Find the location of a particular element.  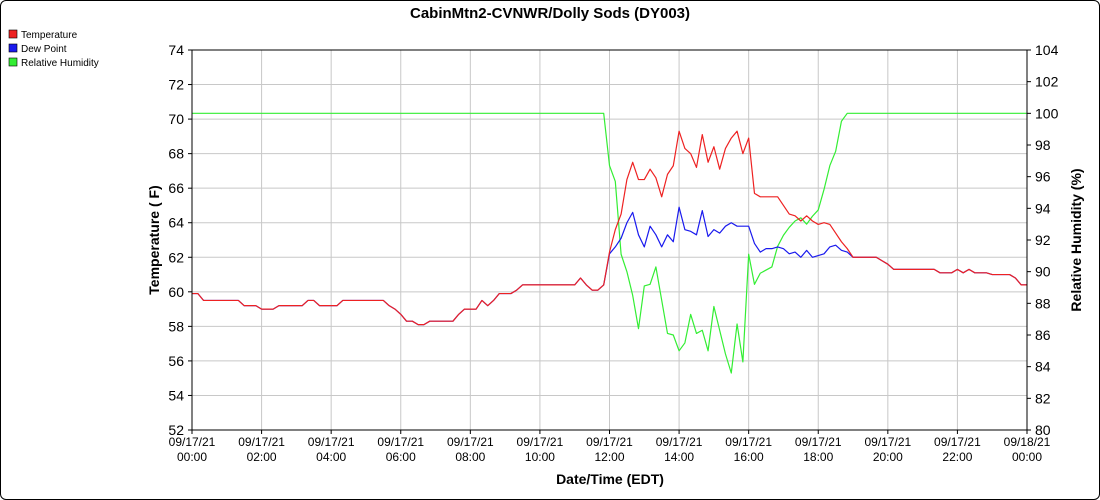

y2-tick-label: 100 is located at coordinates (1047, 113).